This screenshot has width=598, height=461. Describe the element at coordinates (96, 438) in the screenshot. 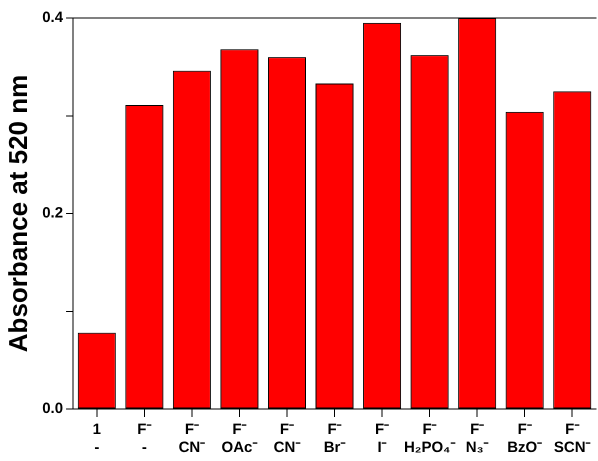

I see `x-tick-label: 1 -` at that location.